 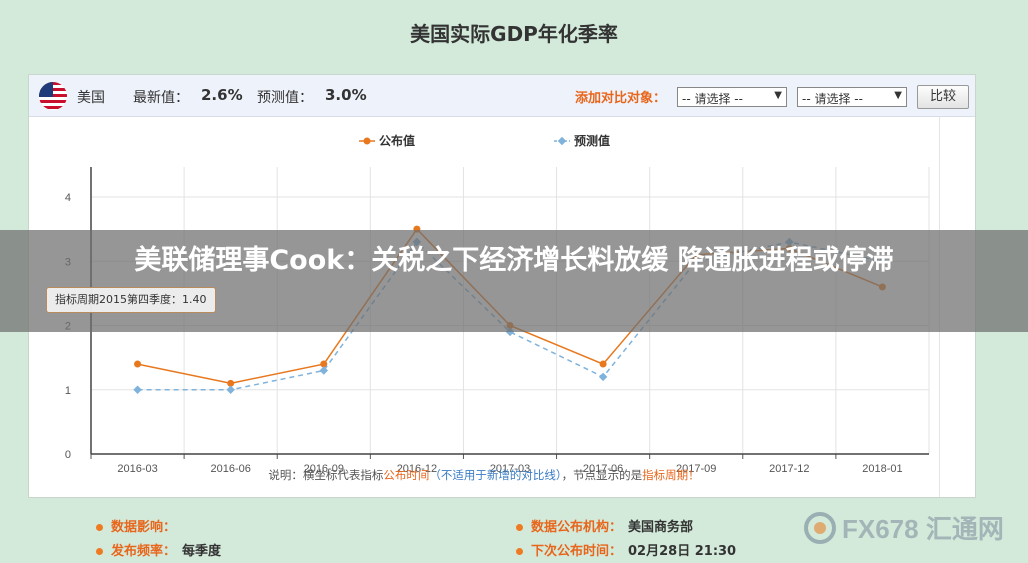 What do you see at coordinates (514, 260) in the screenshot?
I see `headline-text: 美联储理事Cook：关税之下经济增长料放缓 降通胀进程或停滞` at bounding box center [514, 260].